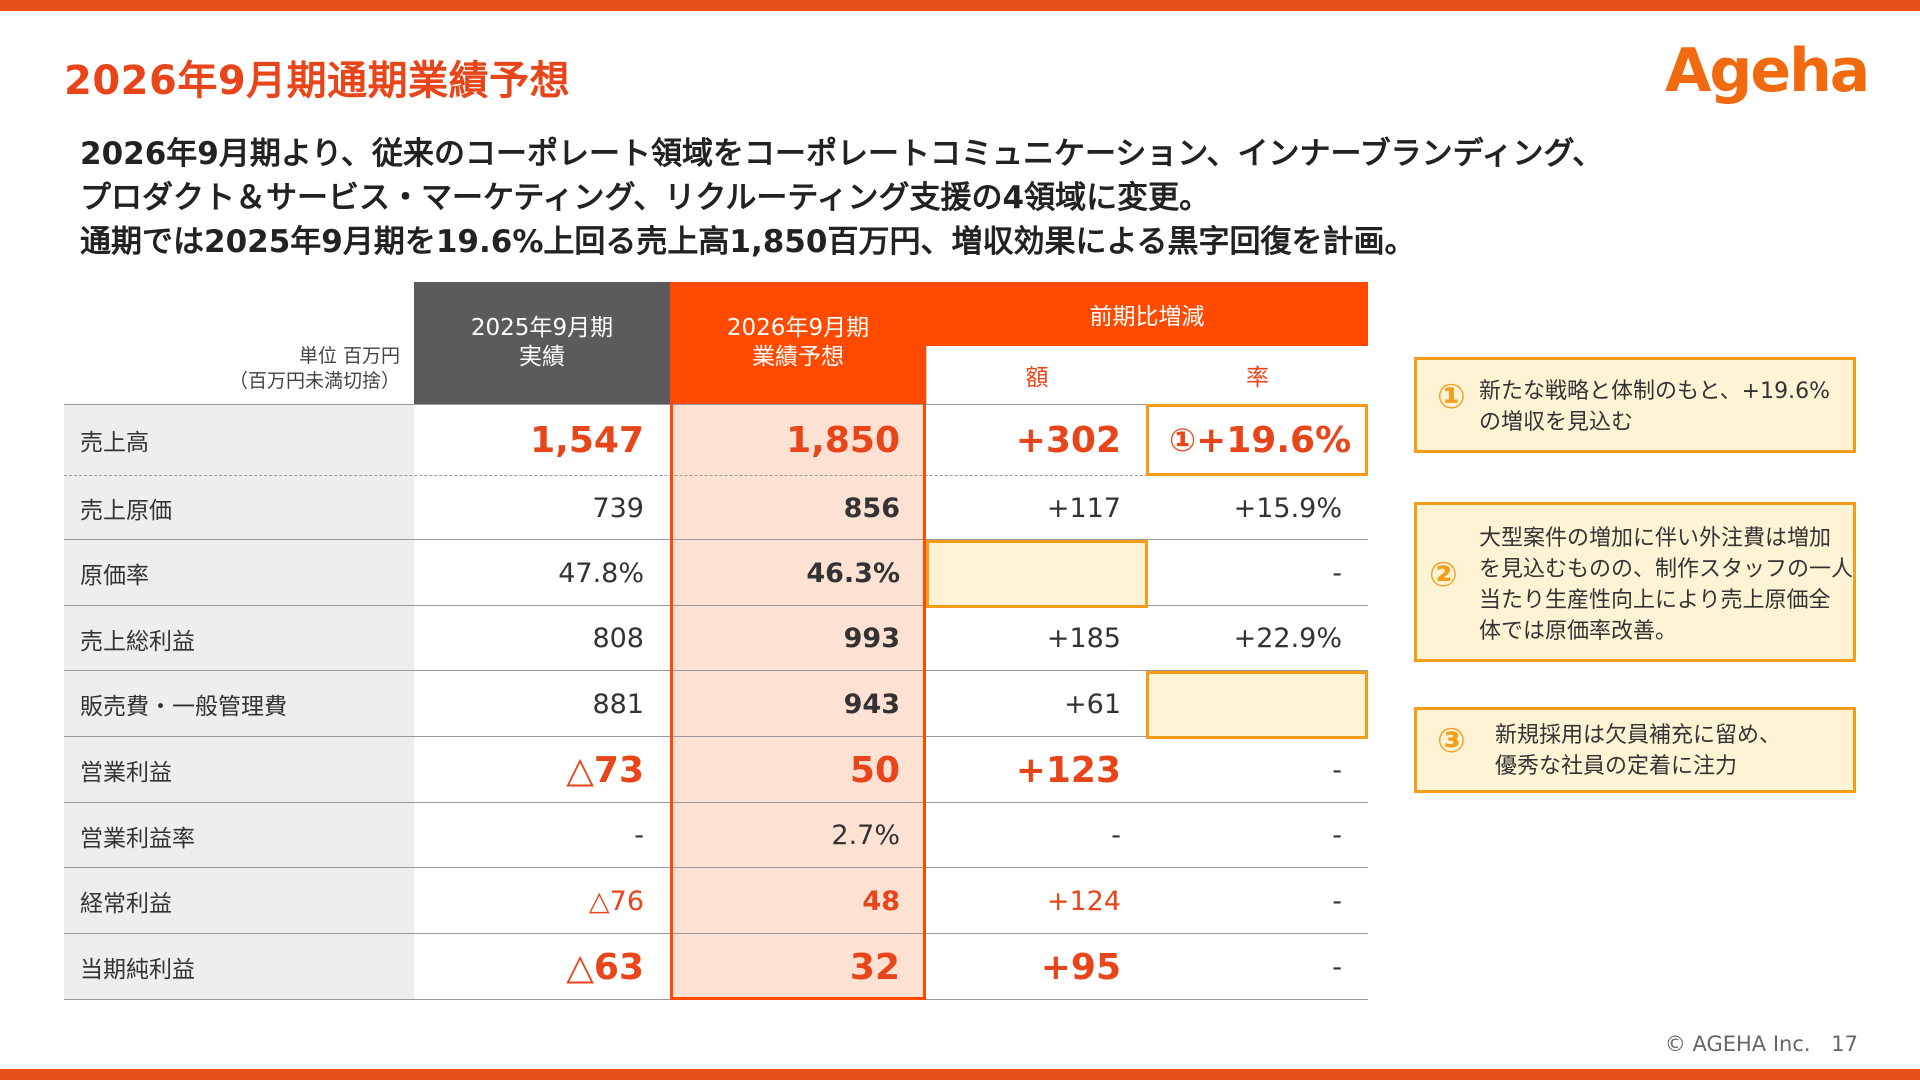  What do you see at coordinates (587, 440) in the screenshot?
I see `value-2025: 1,547` at bounding box center [587, 440].